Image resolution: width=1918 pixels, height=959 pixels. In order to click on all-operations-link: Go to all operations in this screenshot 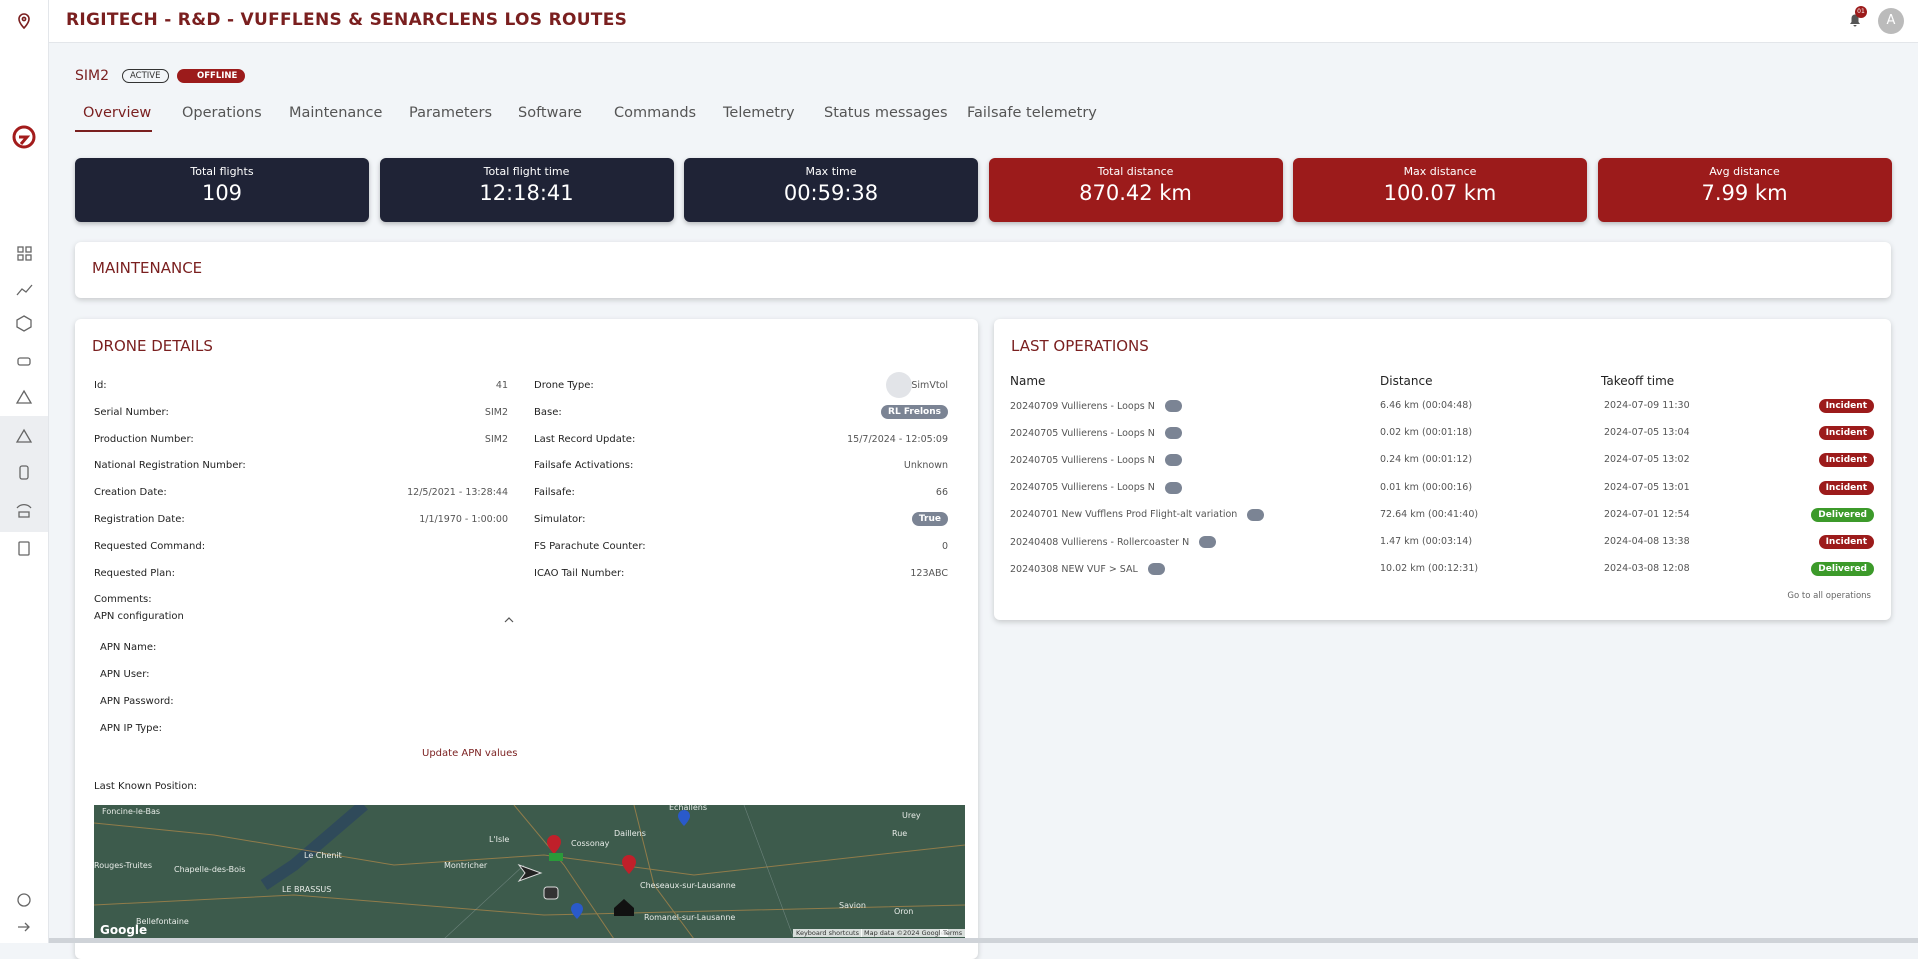, I will do `click(1829, 596)`.